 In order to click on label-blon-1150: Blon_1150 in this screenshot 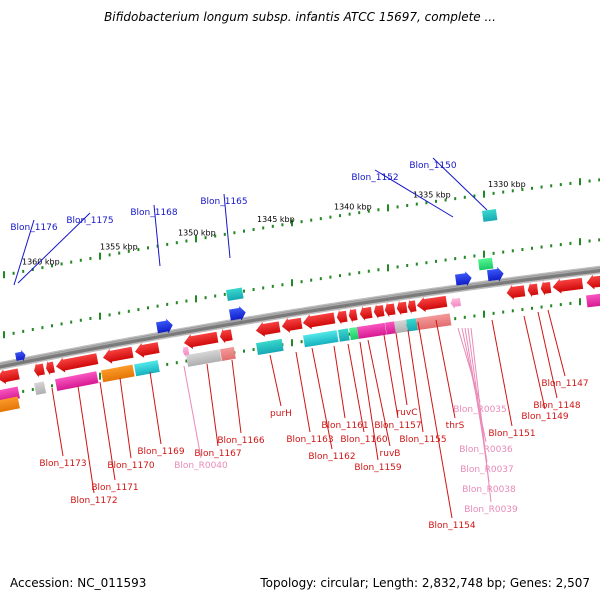, I will do `click(448, 184)`.